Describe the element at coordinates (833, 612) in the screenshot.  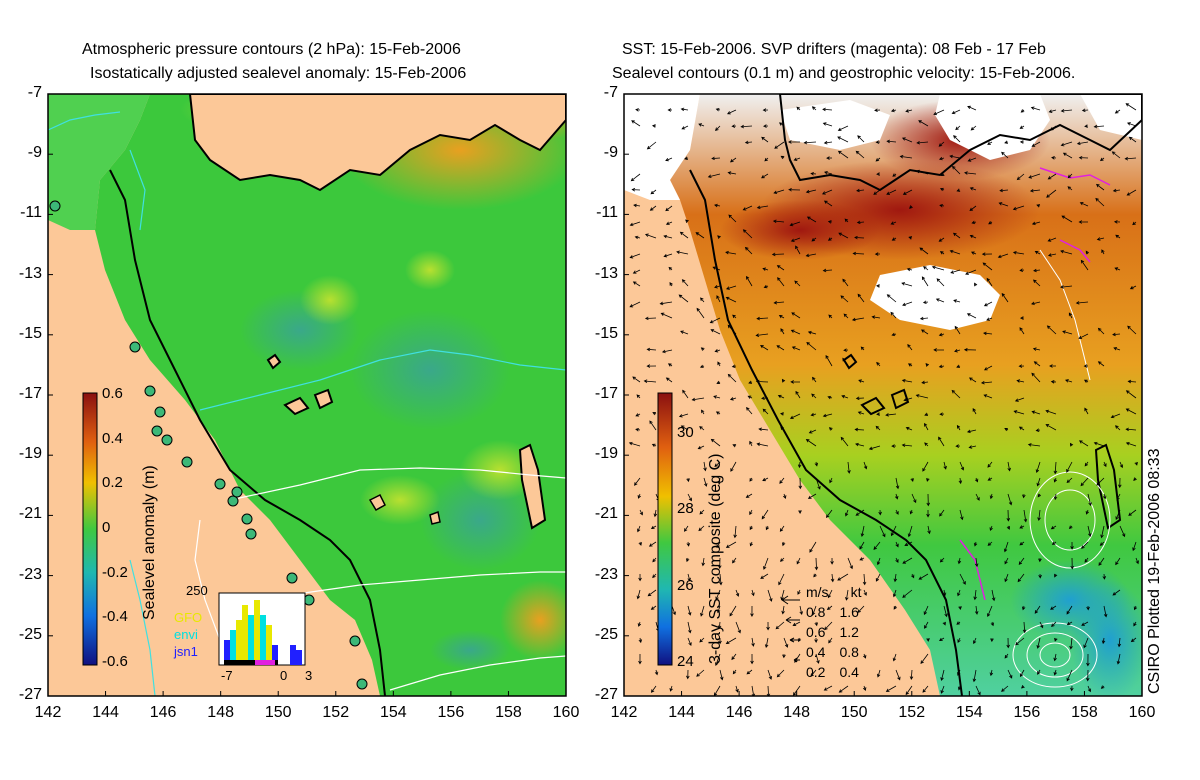
I see `velocity-legend-row: 0.8 1.6` at that location.